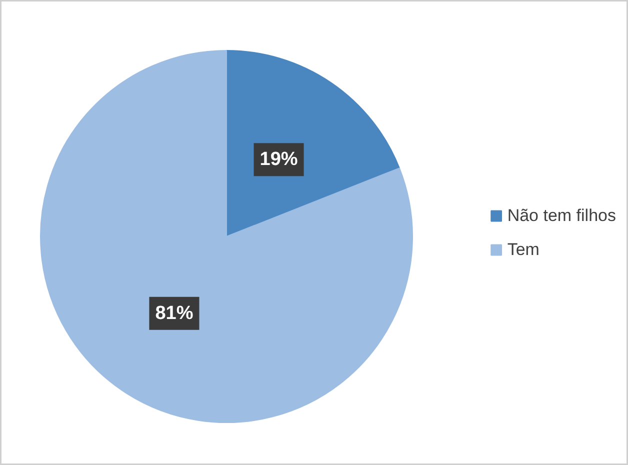 The width and height of the screenshot is (628, 465). I want to click on legend-label: Tem, so click(523, 250).